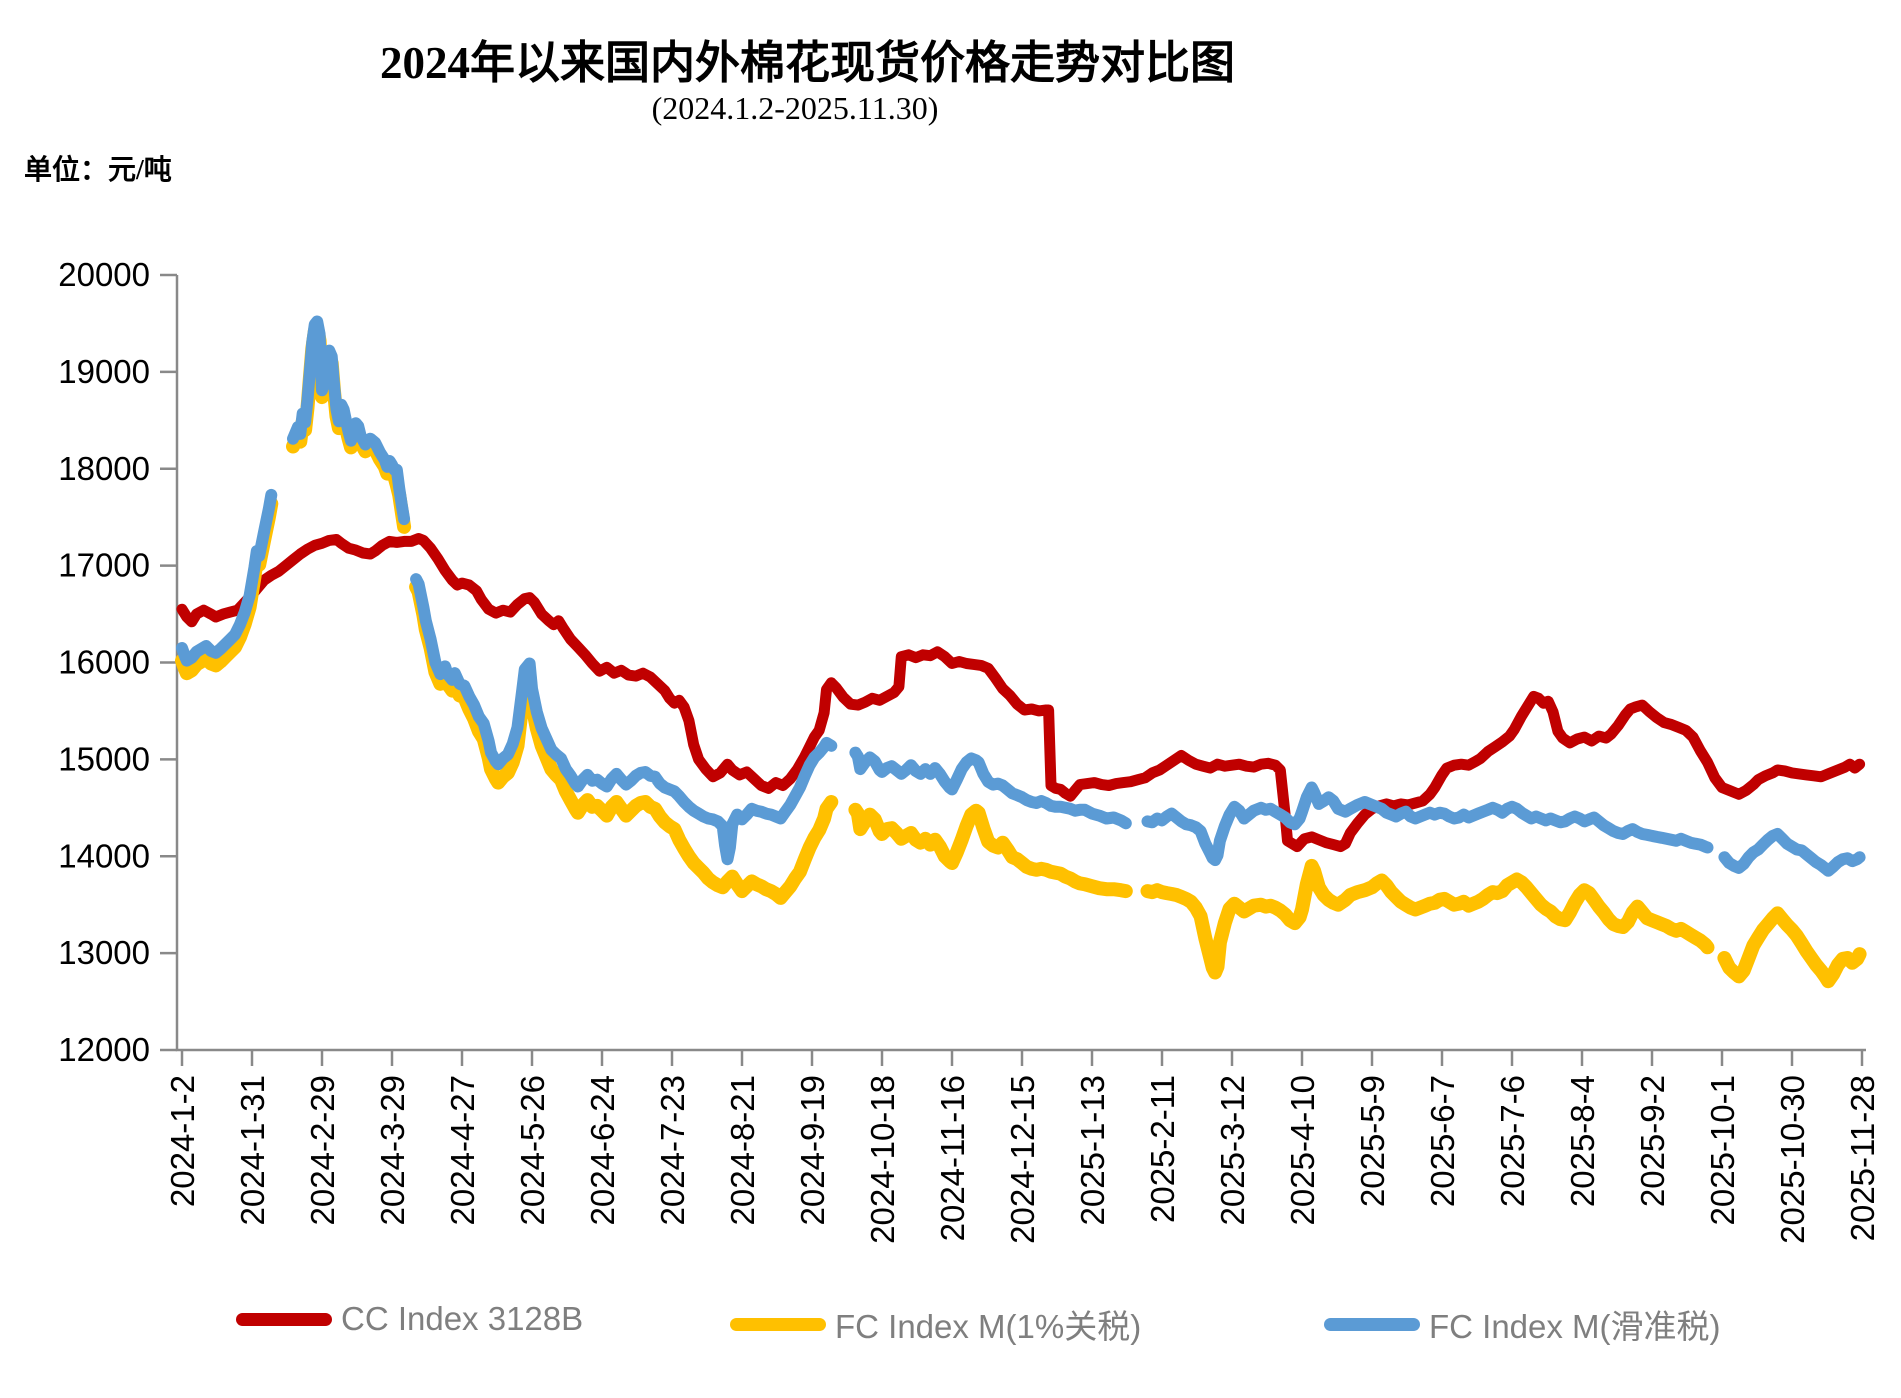  Describe the element at coordinates (812, 1150) in the screenshot. I see `x-axis-label: 2024-9-19` at that location.